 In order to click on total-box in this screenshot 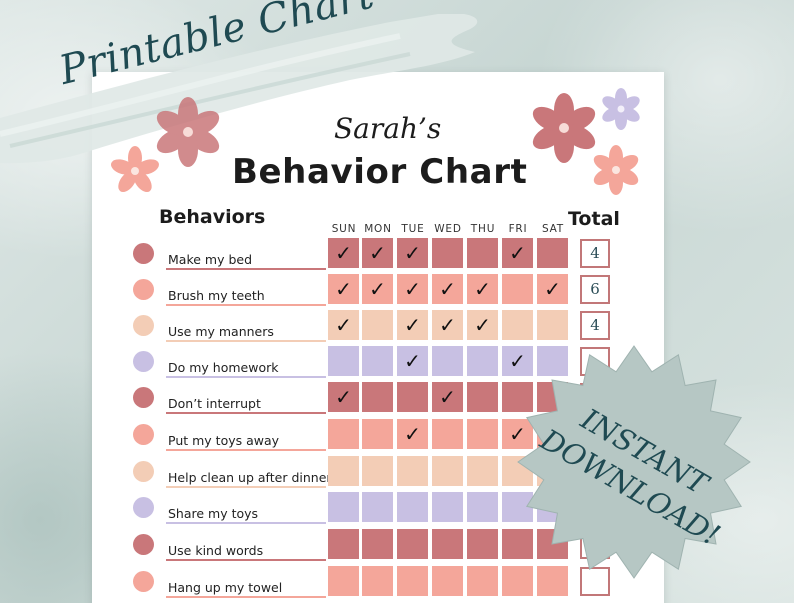, I will do `click(595, 581)`.